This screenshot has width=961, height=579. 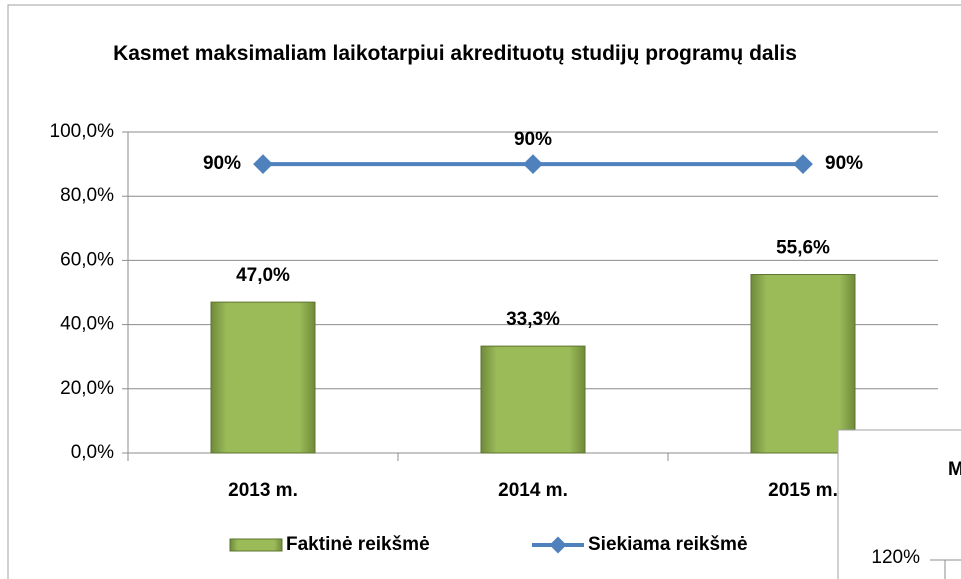 I want to click on y-tick-label: 40,0%, so click(x=87, y=324).